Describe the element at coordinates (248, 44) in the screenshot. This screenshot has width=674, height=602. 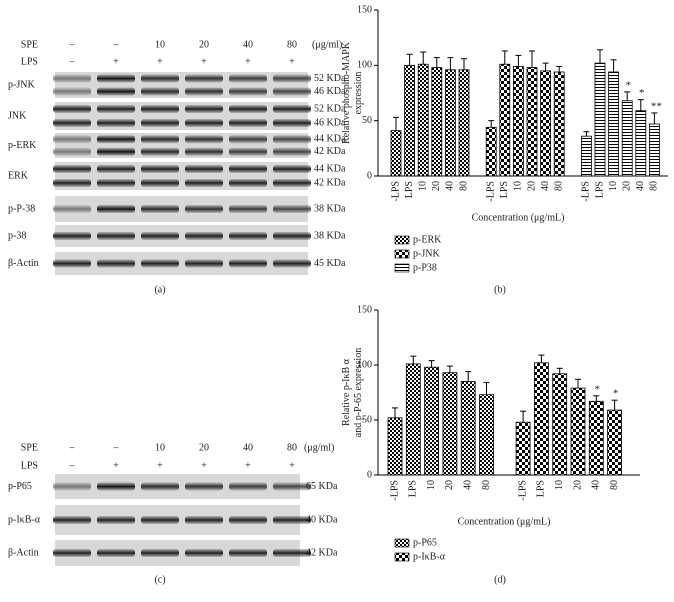
I see `lane-label: 40` at that location.